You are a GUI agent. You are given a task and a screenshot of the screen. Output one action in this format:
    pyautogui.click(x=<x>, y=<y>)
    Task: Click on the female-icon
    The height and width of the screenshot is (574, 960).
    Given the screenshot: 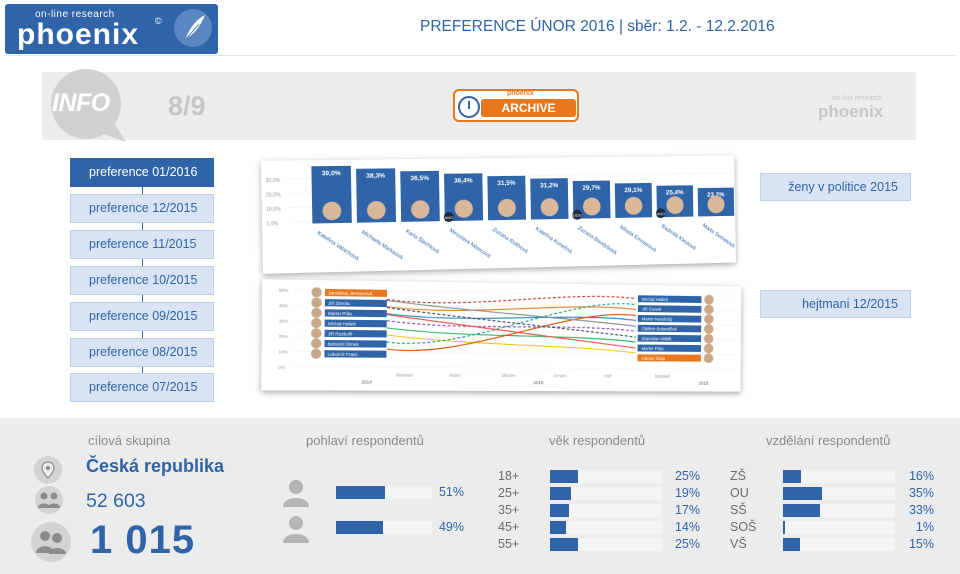 What is the action you would take?
    pyautogui.click(x=296, y=529)
    